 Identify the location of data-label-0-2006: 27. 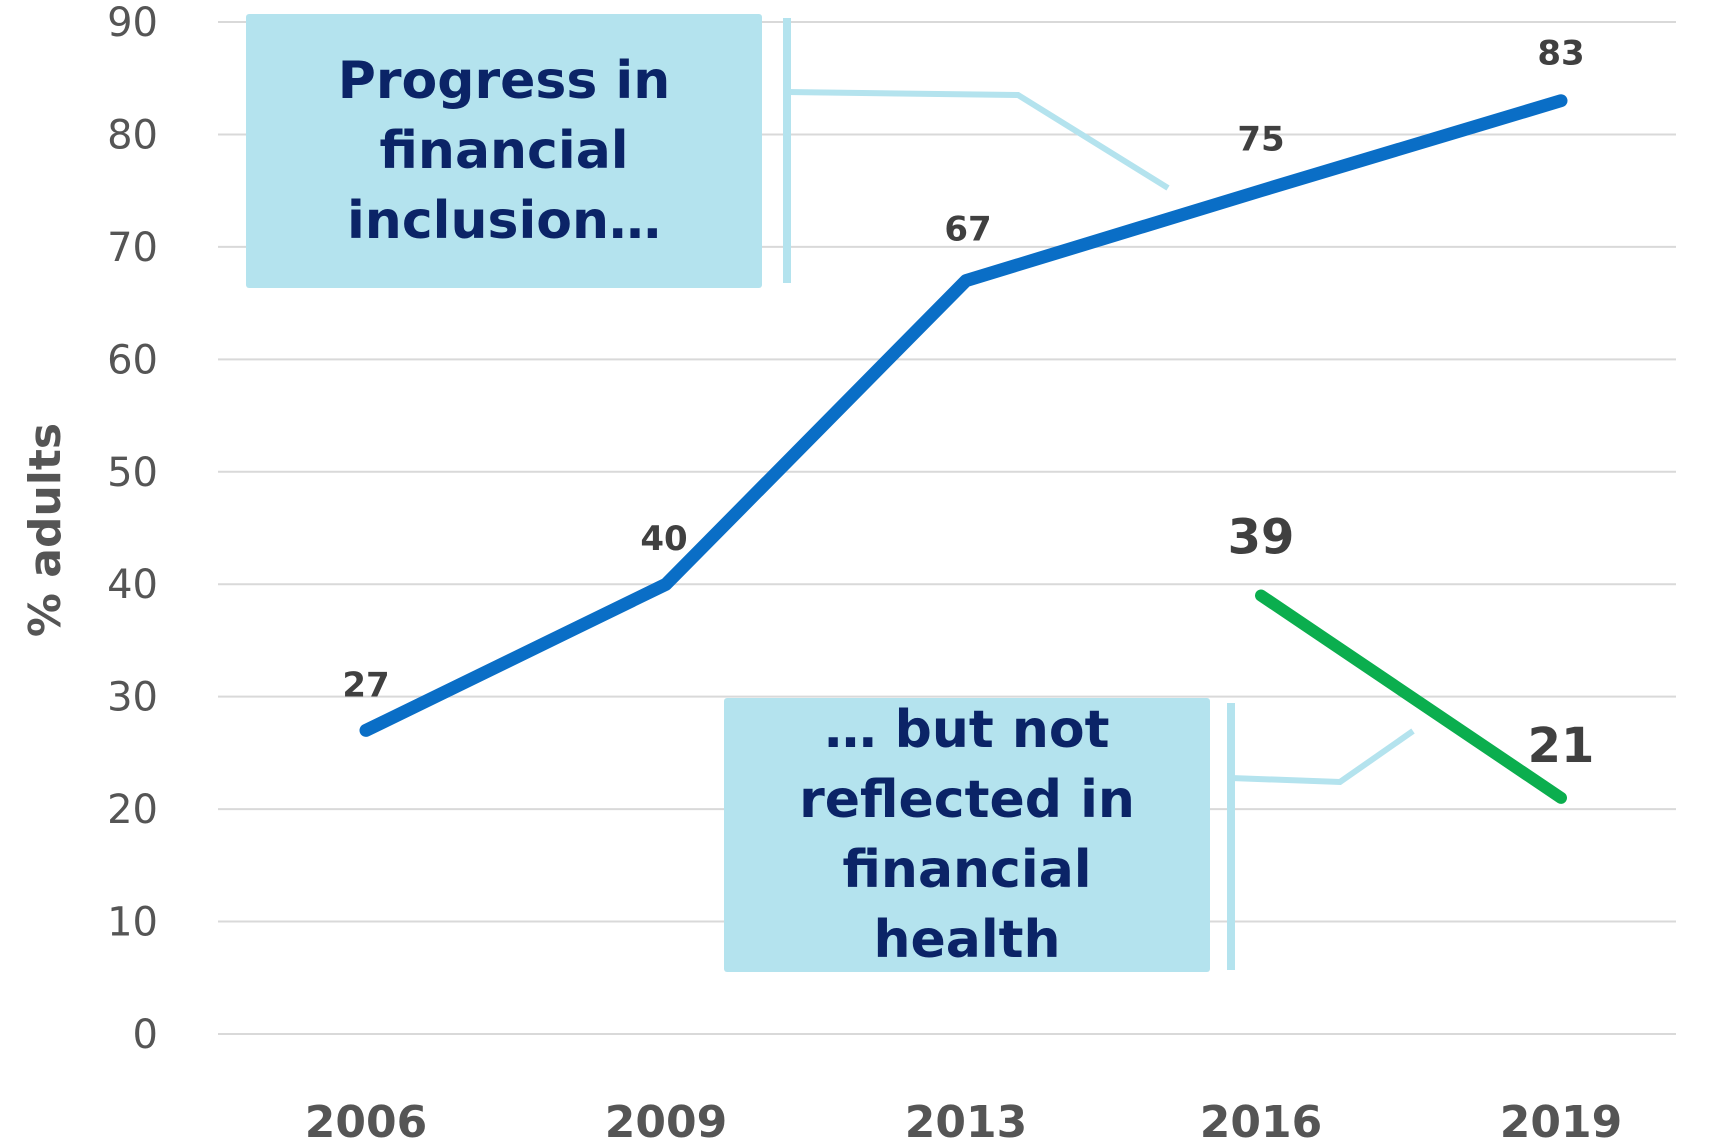
(365, 685).